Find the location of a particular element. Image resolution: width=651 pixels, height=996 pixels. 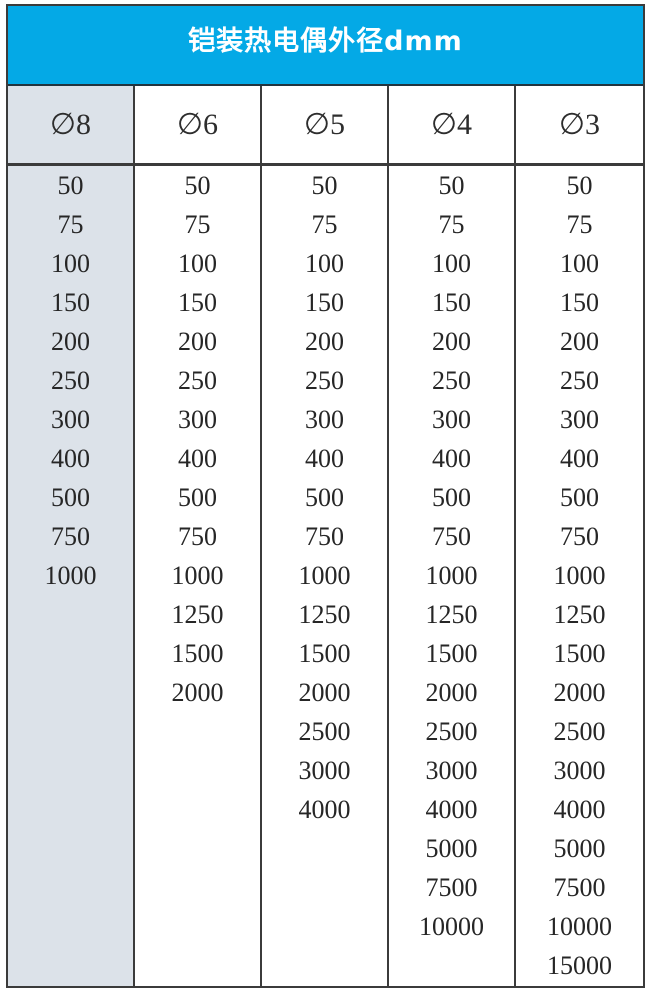

column-header-phi3: ∅3 is located at coordinates (579, 124).